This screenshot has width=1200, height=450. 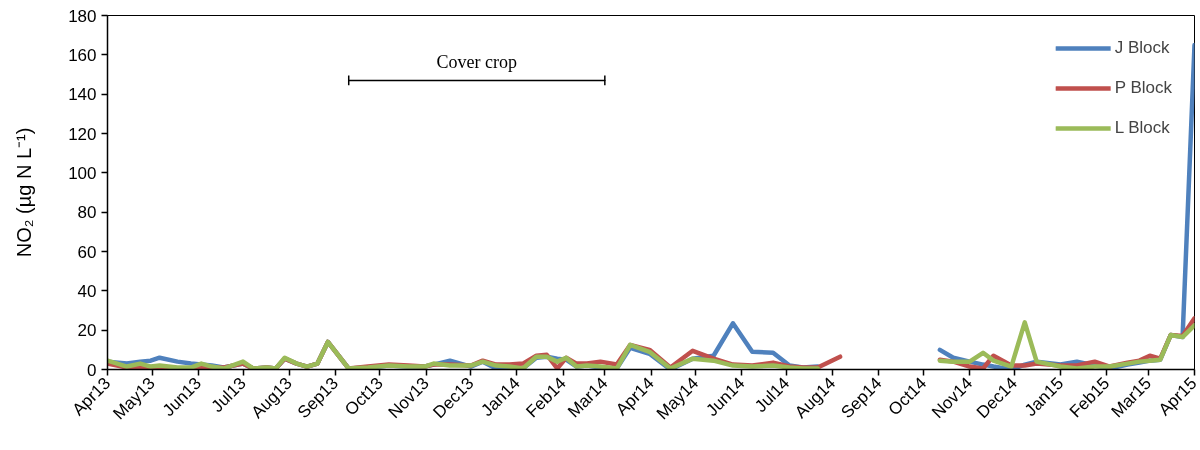 What do you see at coordinates (82, 134) in the screenshot?
I see `y-tick-label: 120` at bounding box center [82, 134].